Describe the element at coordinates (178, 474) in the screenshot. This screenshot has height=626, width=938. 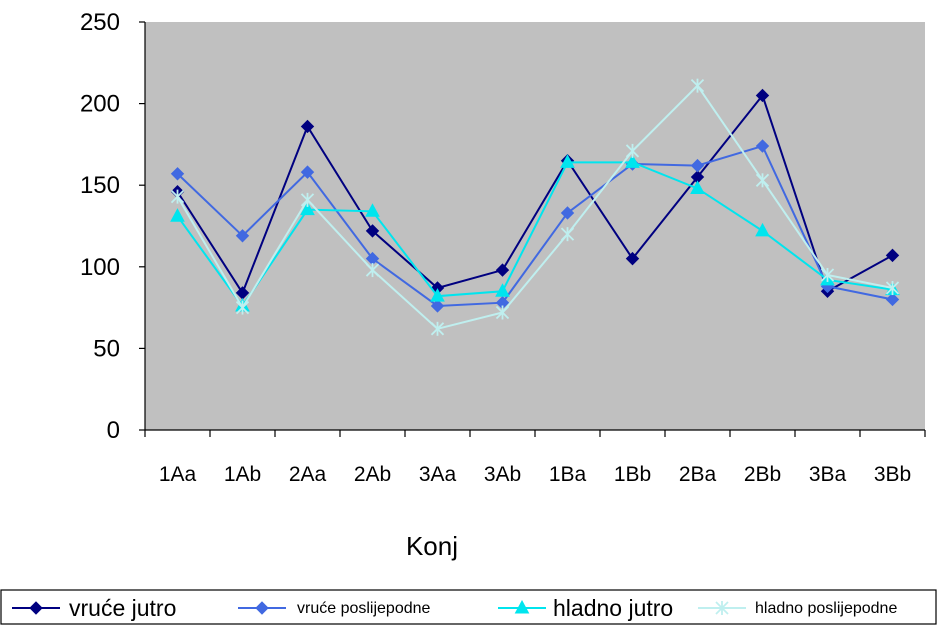
I see `x-tick-label: 1Aa` at that location.